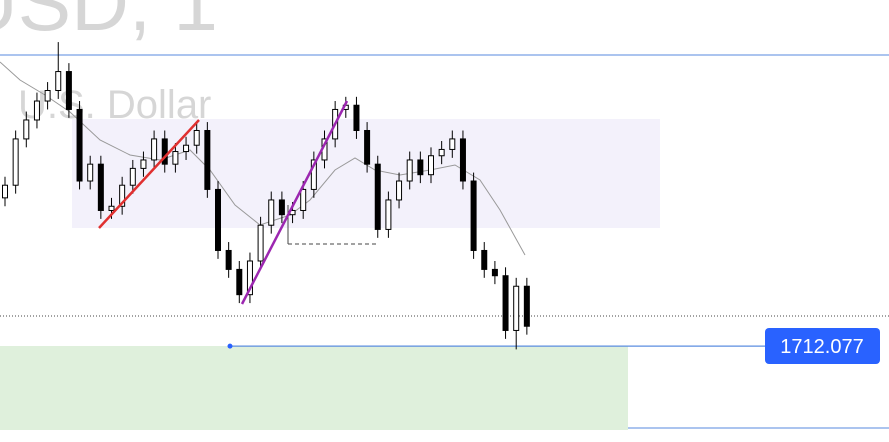  Describe the element at coordinates (230, 346) in the screenshot. I see `price-line-anchor` at that location.